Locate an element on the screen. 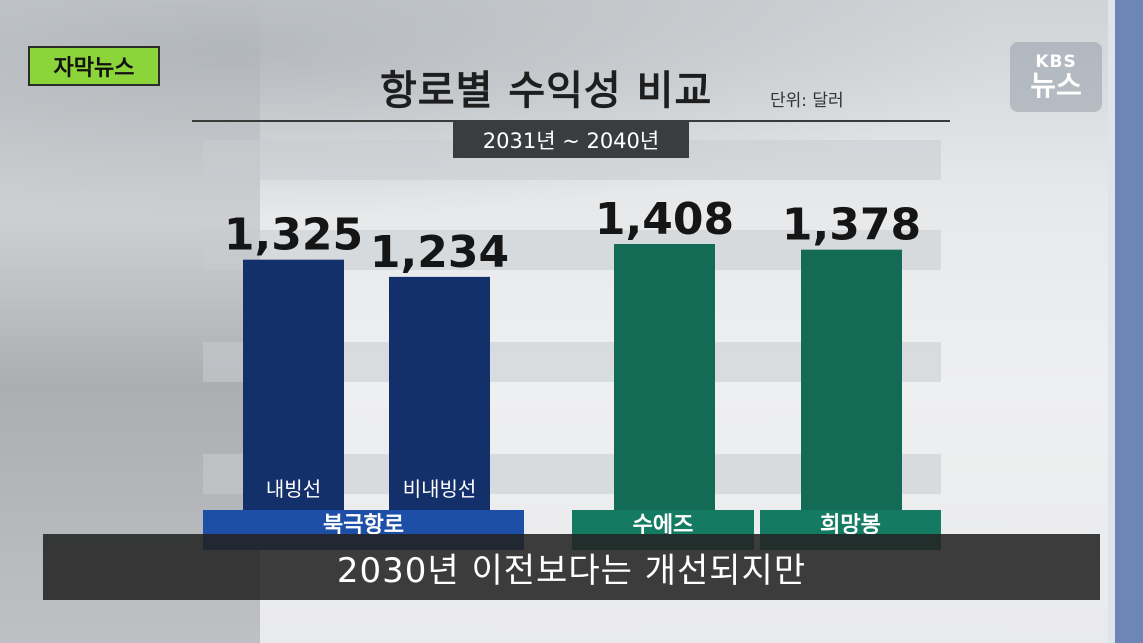  news-badge-label: 자막뉴스 is located at coordinates (94, 68).